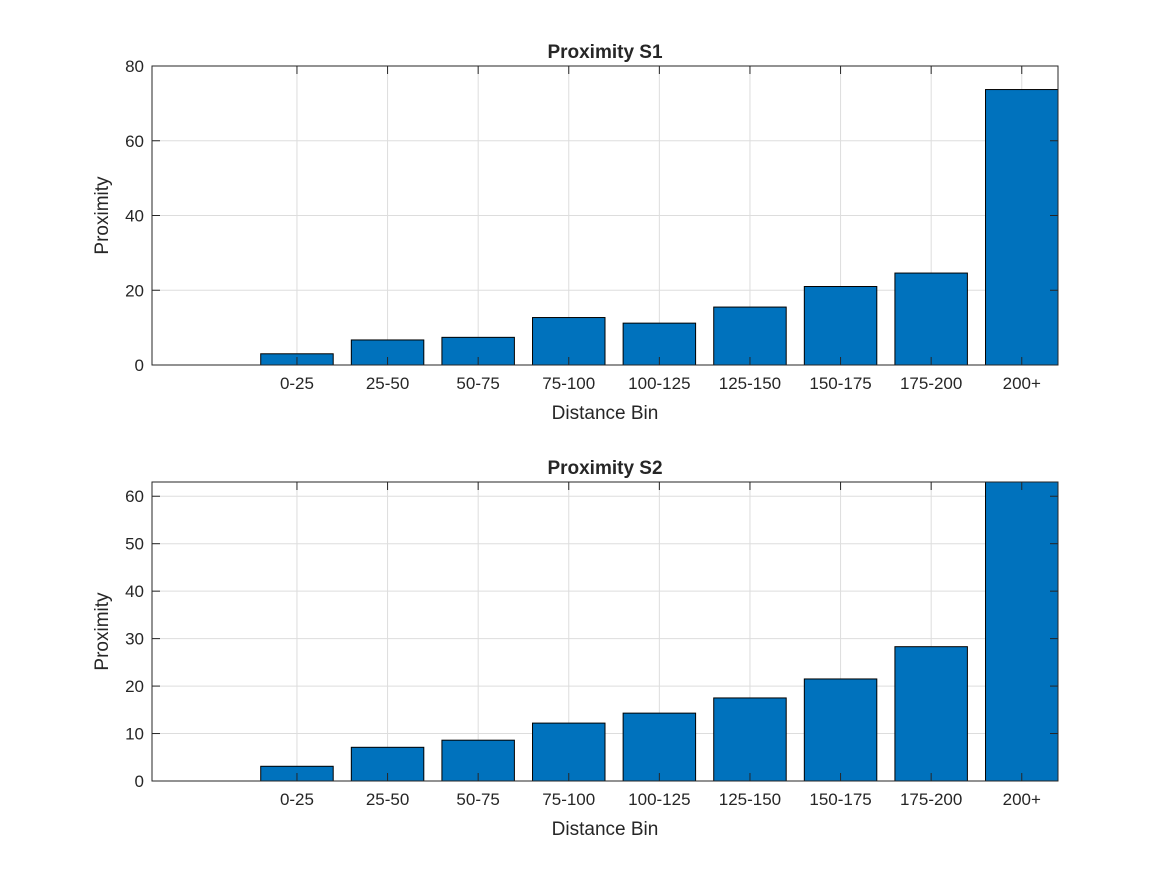 Image resolution: width=1167 pixels, height=875 pixels. What do you see at coordinates (605, 52) in the screenshot?
I see `chart-title: Proximity S1` at bounding box center [605, 52].